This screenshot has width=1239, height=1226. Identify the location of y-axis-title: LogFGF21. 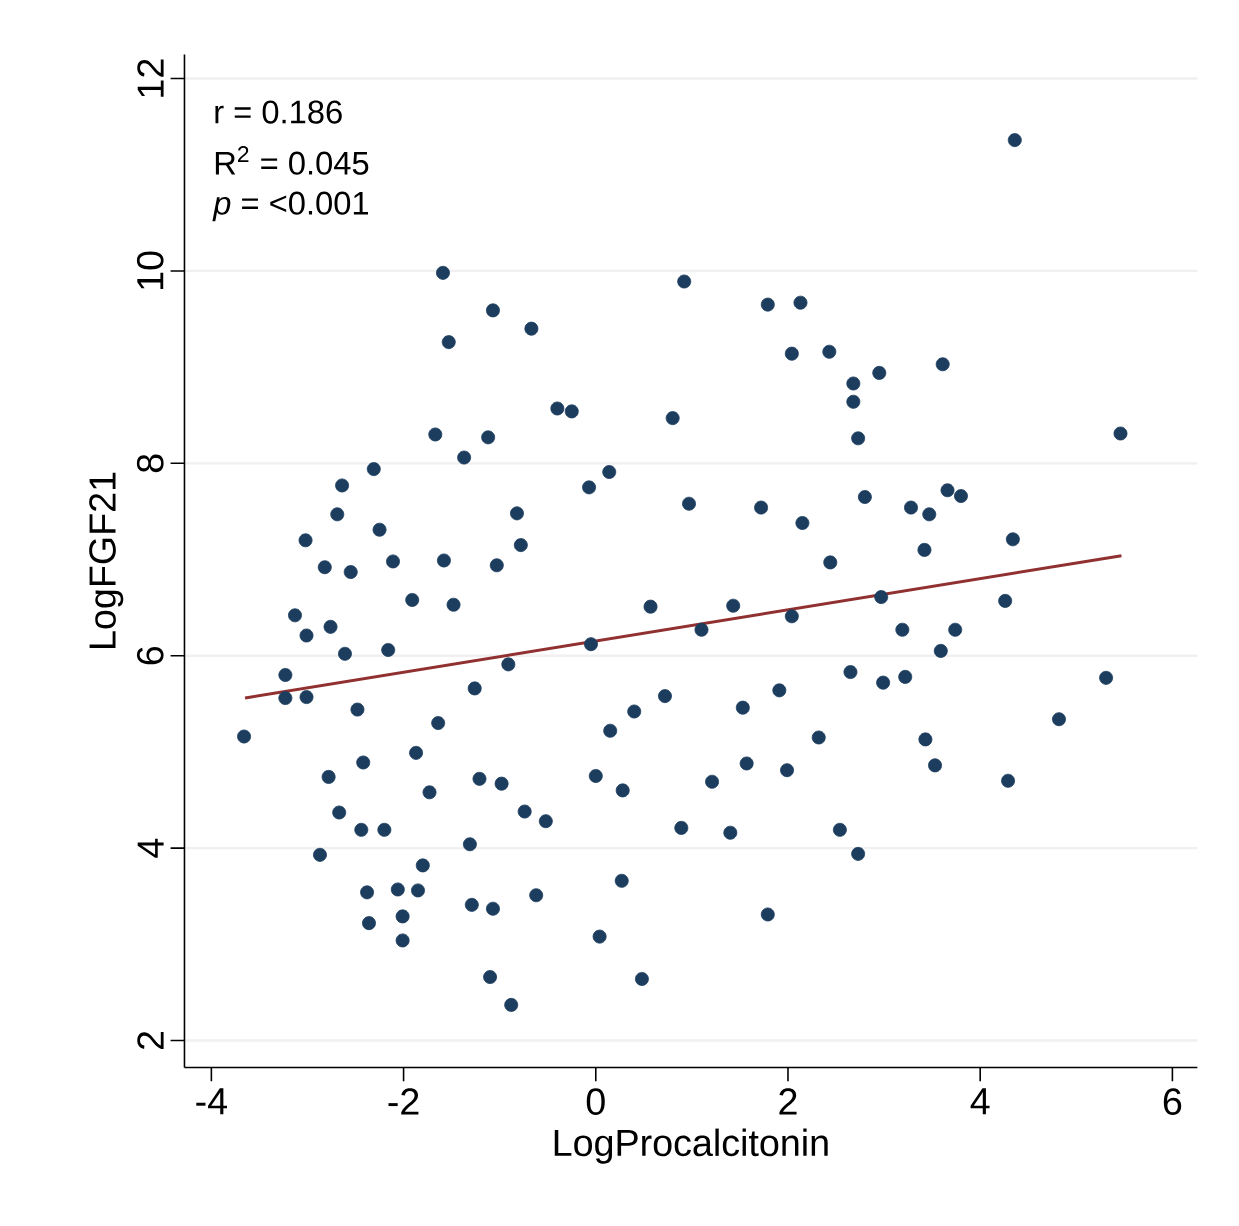
(106, 560).